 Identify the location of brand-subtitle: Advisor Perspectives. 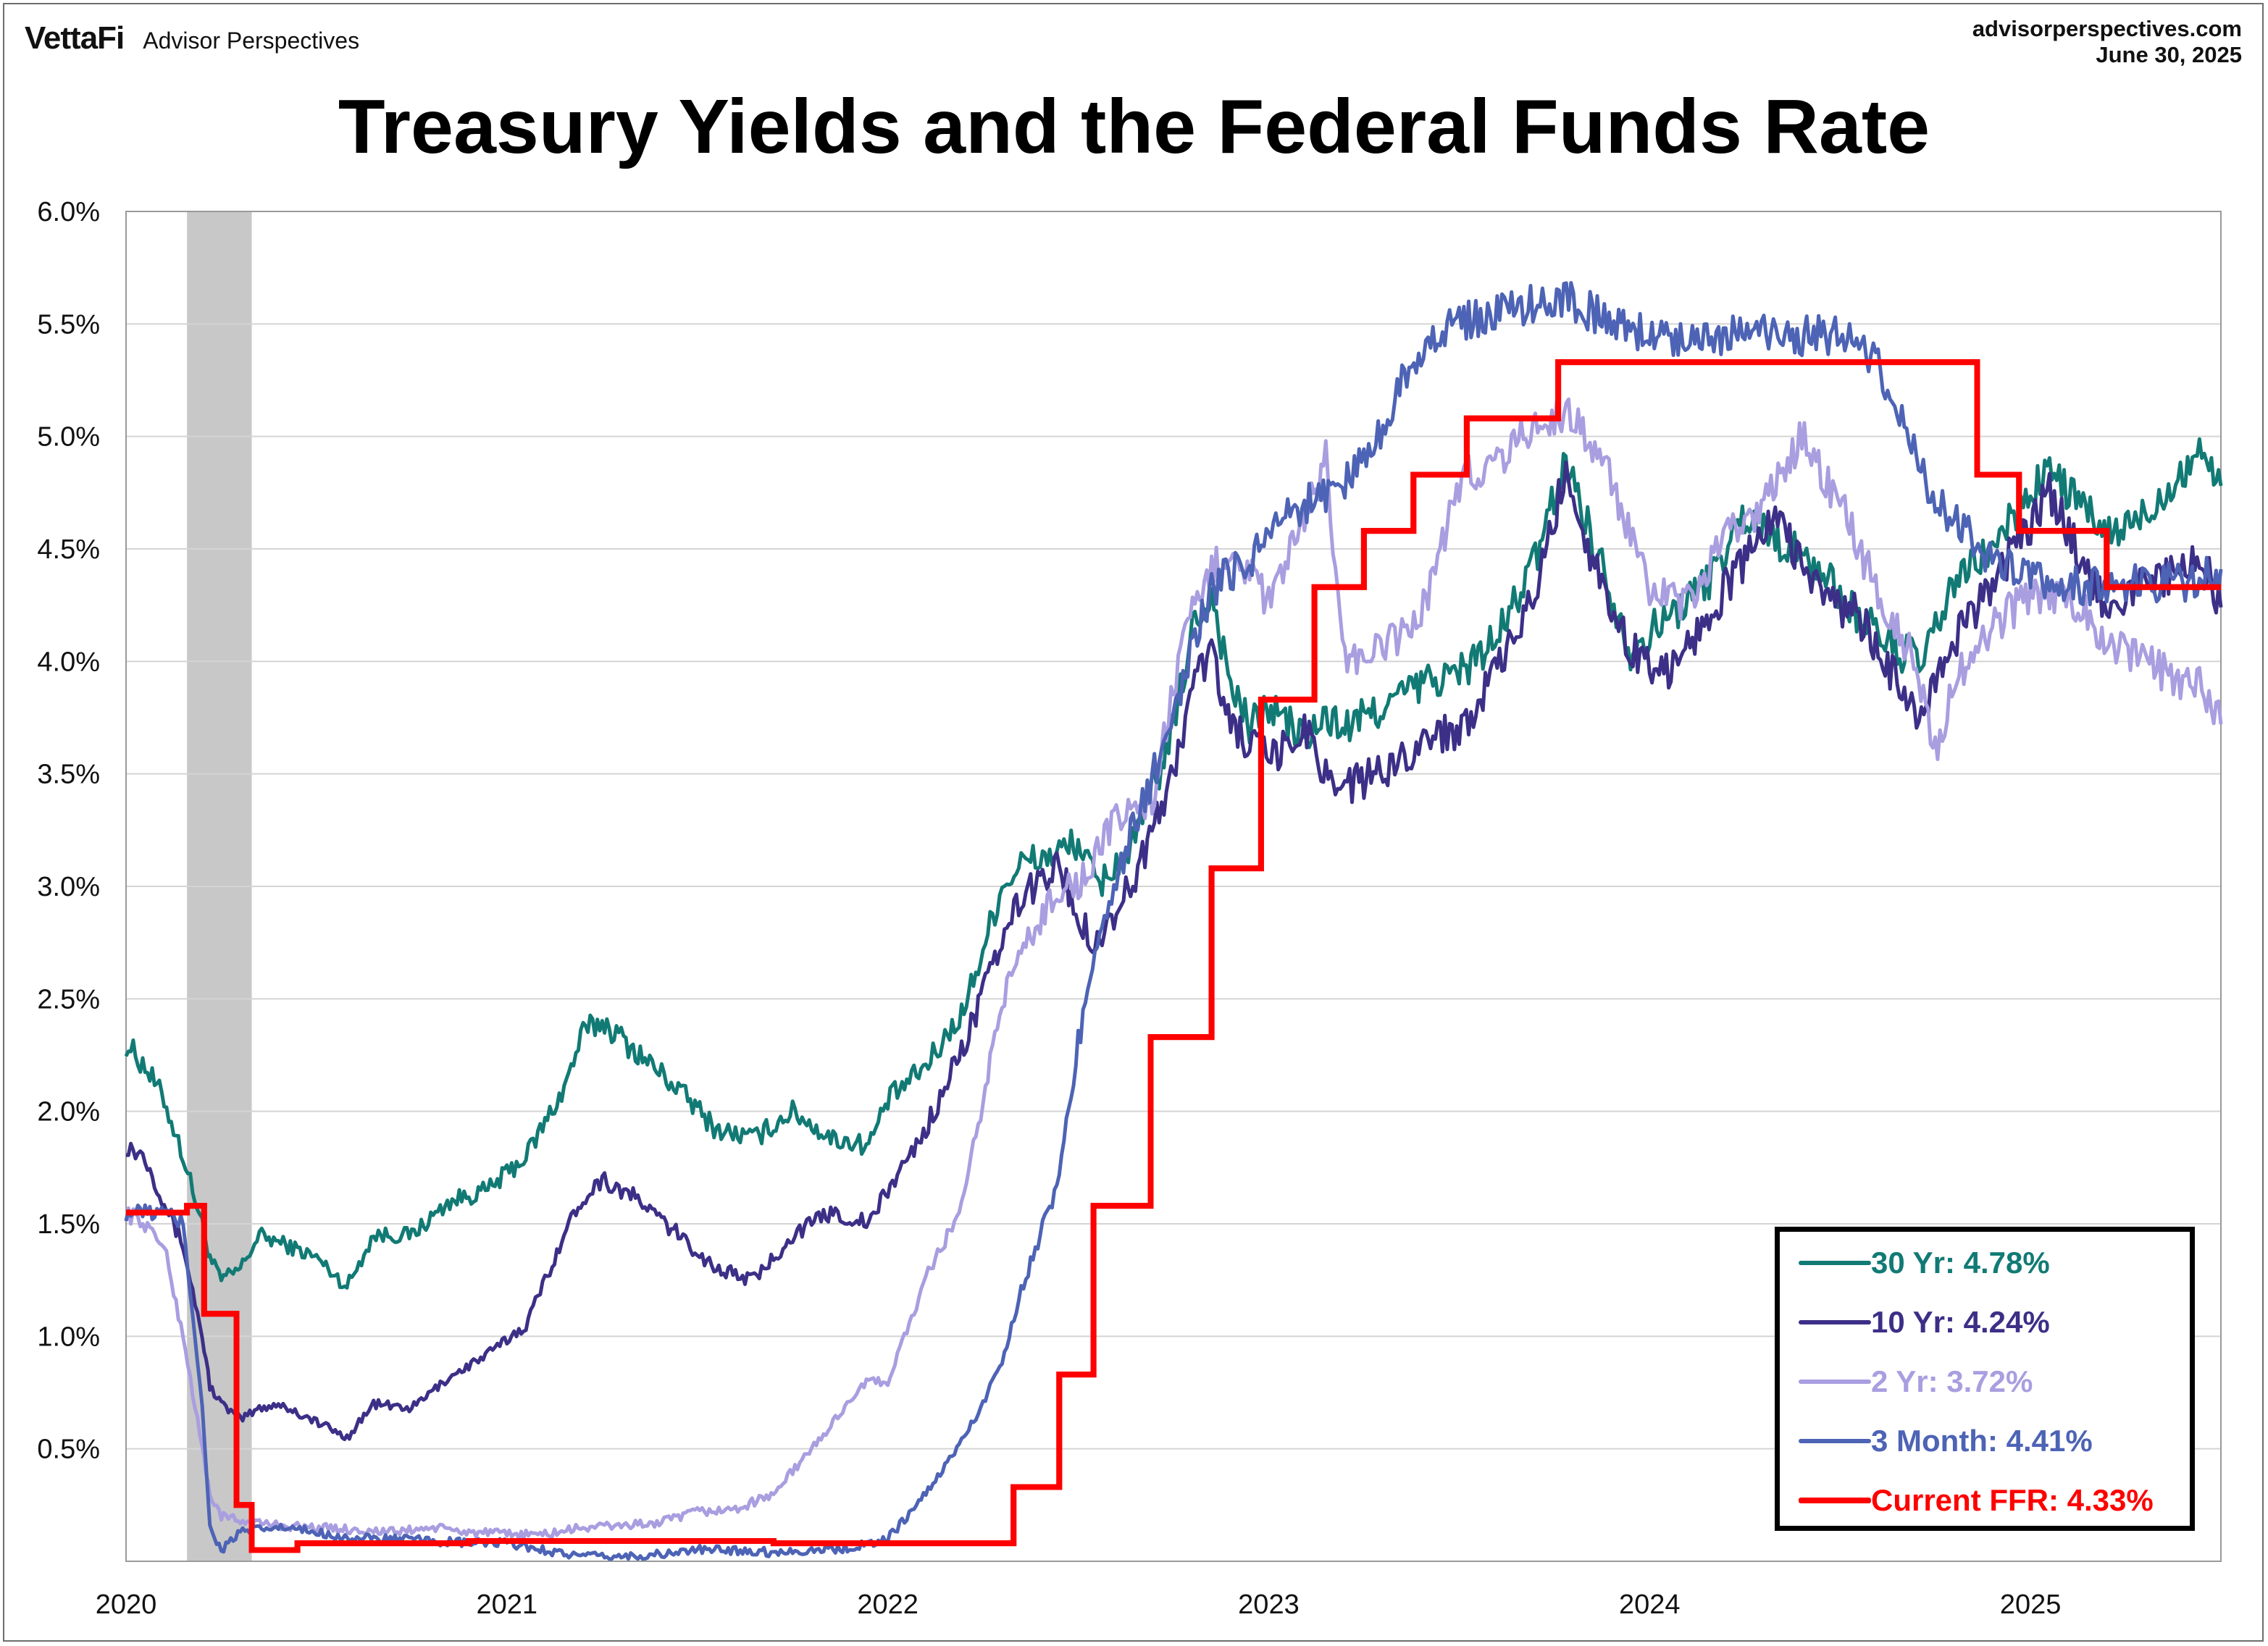
(252, 41).